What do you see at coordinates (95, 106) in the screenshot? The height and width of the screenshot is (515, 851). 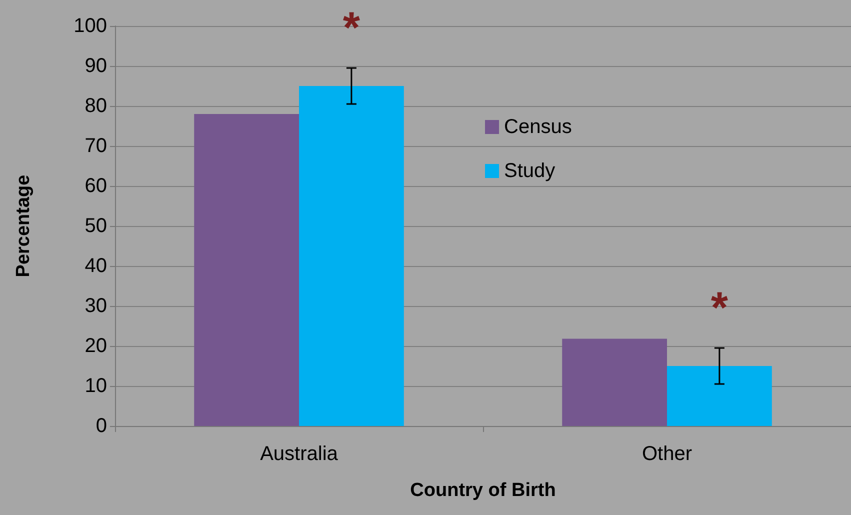 I see `y-tick-label: 80` at bounding box center [95, 106].